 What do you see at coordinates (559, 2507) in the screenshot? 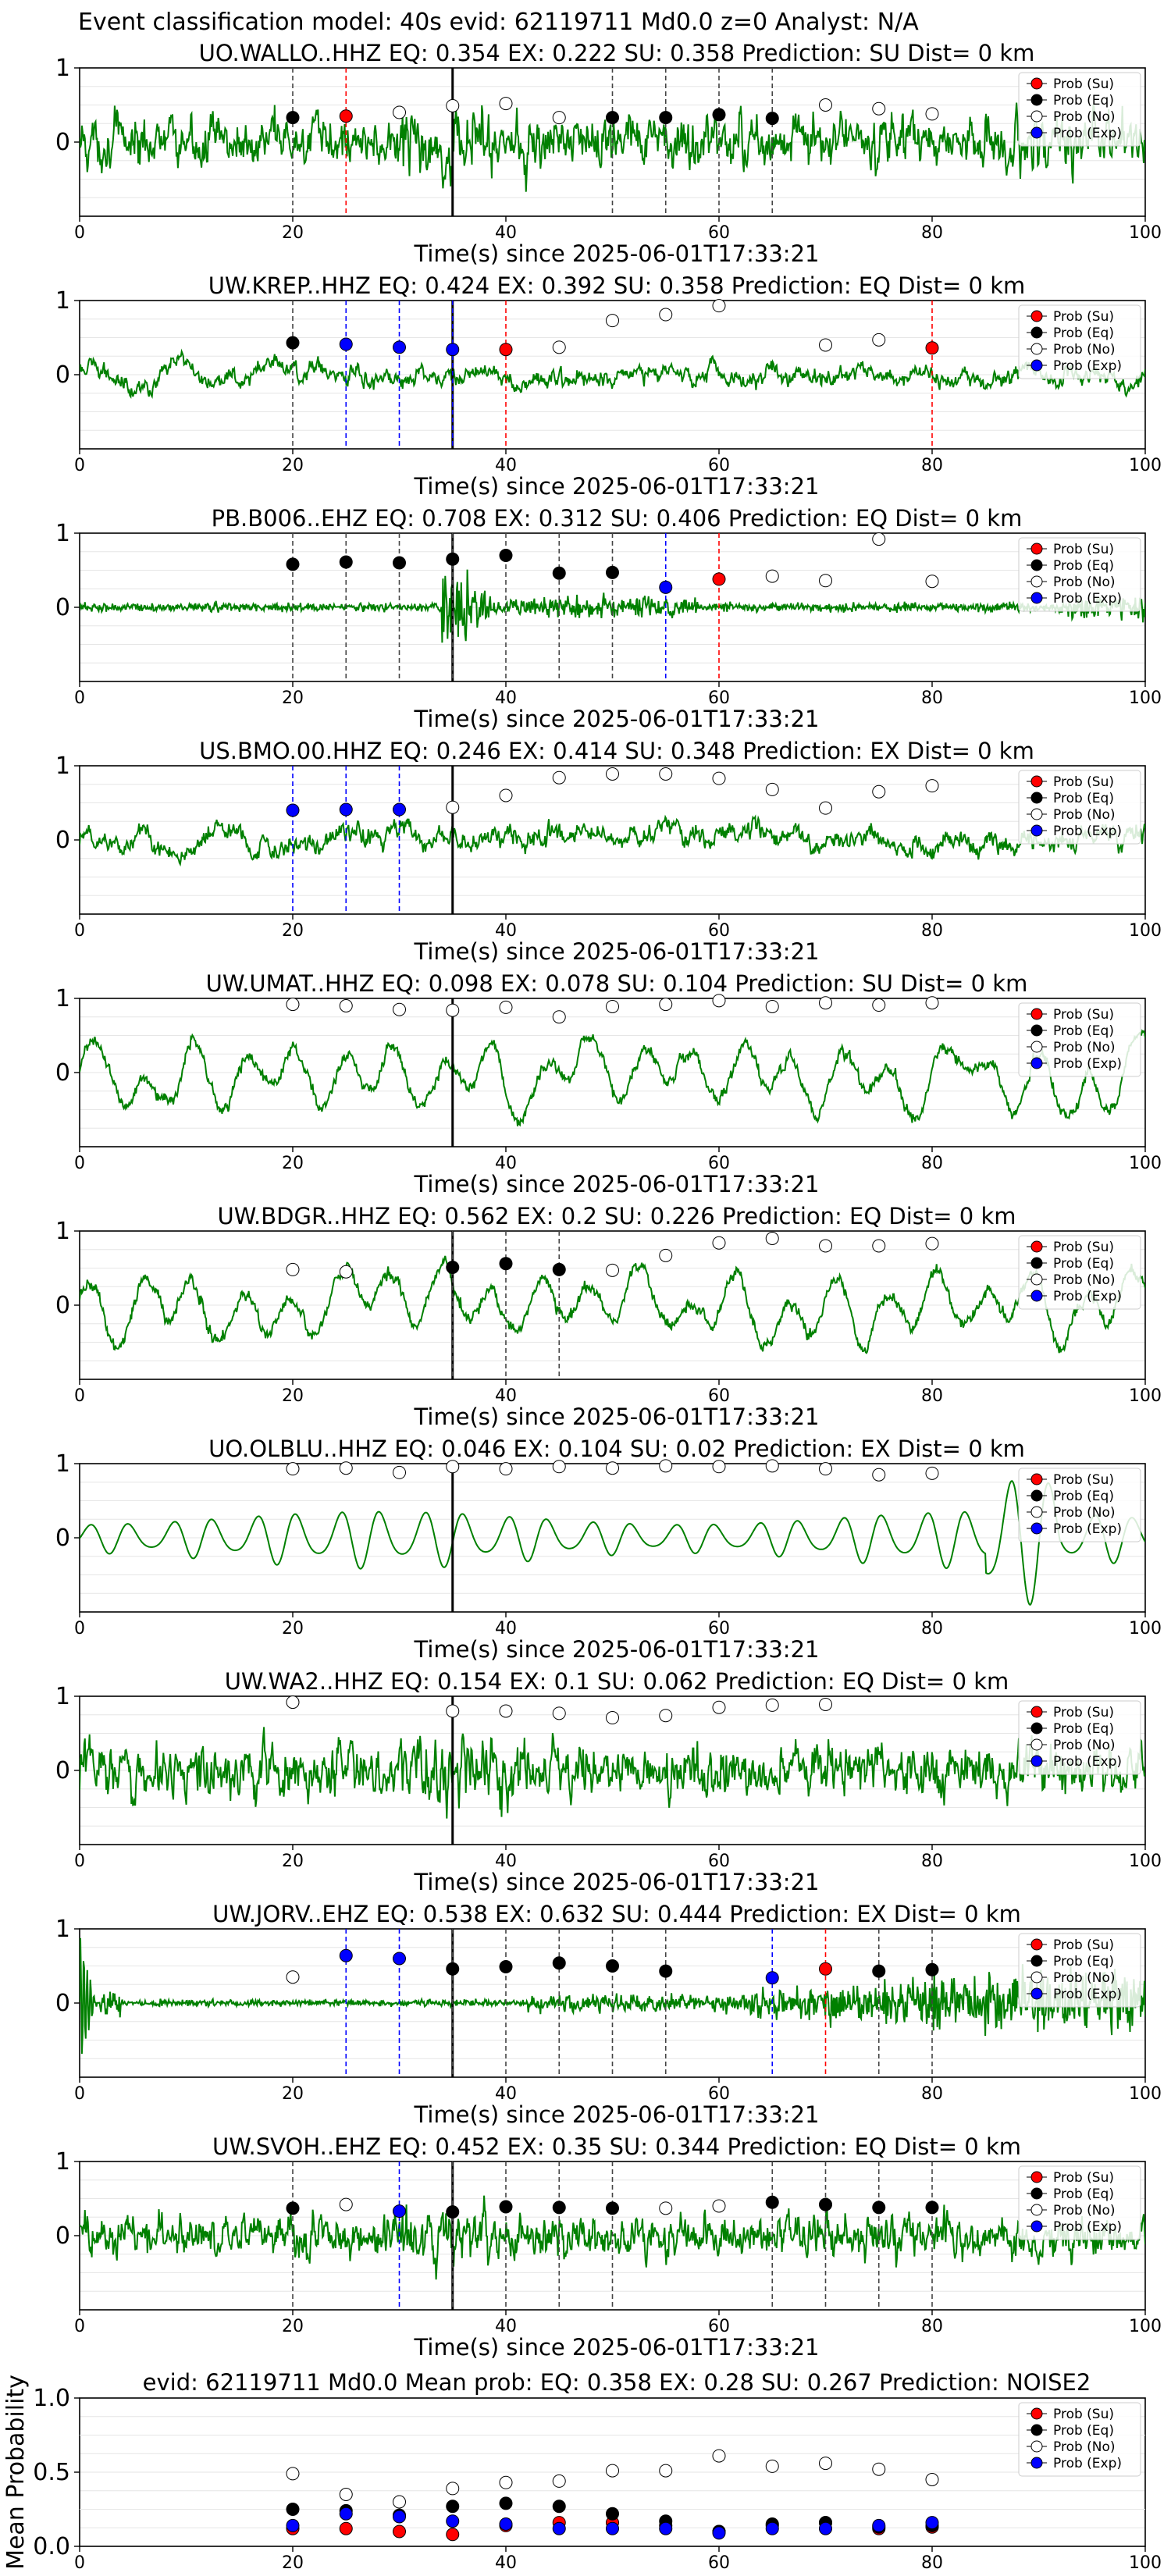
I see `mean-point-eq` at bounding box center [559, 2507].